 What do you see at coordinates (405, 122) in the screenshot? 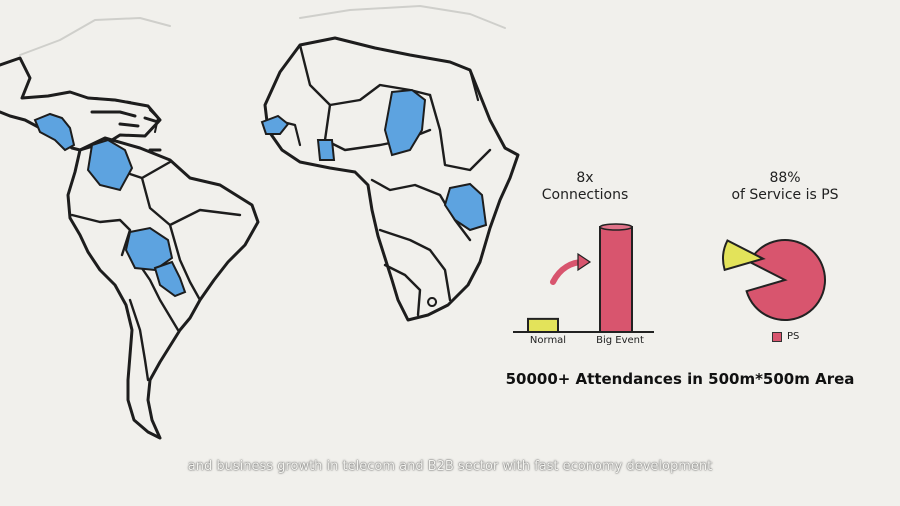
I see `highlight-chad` at bounding box center [405, 122].